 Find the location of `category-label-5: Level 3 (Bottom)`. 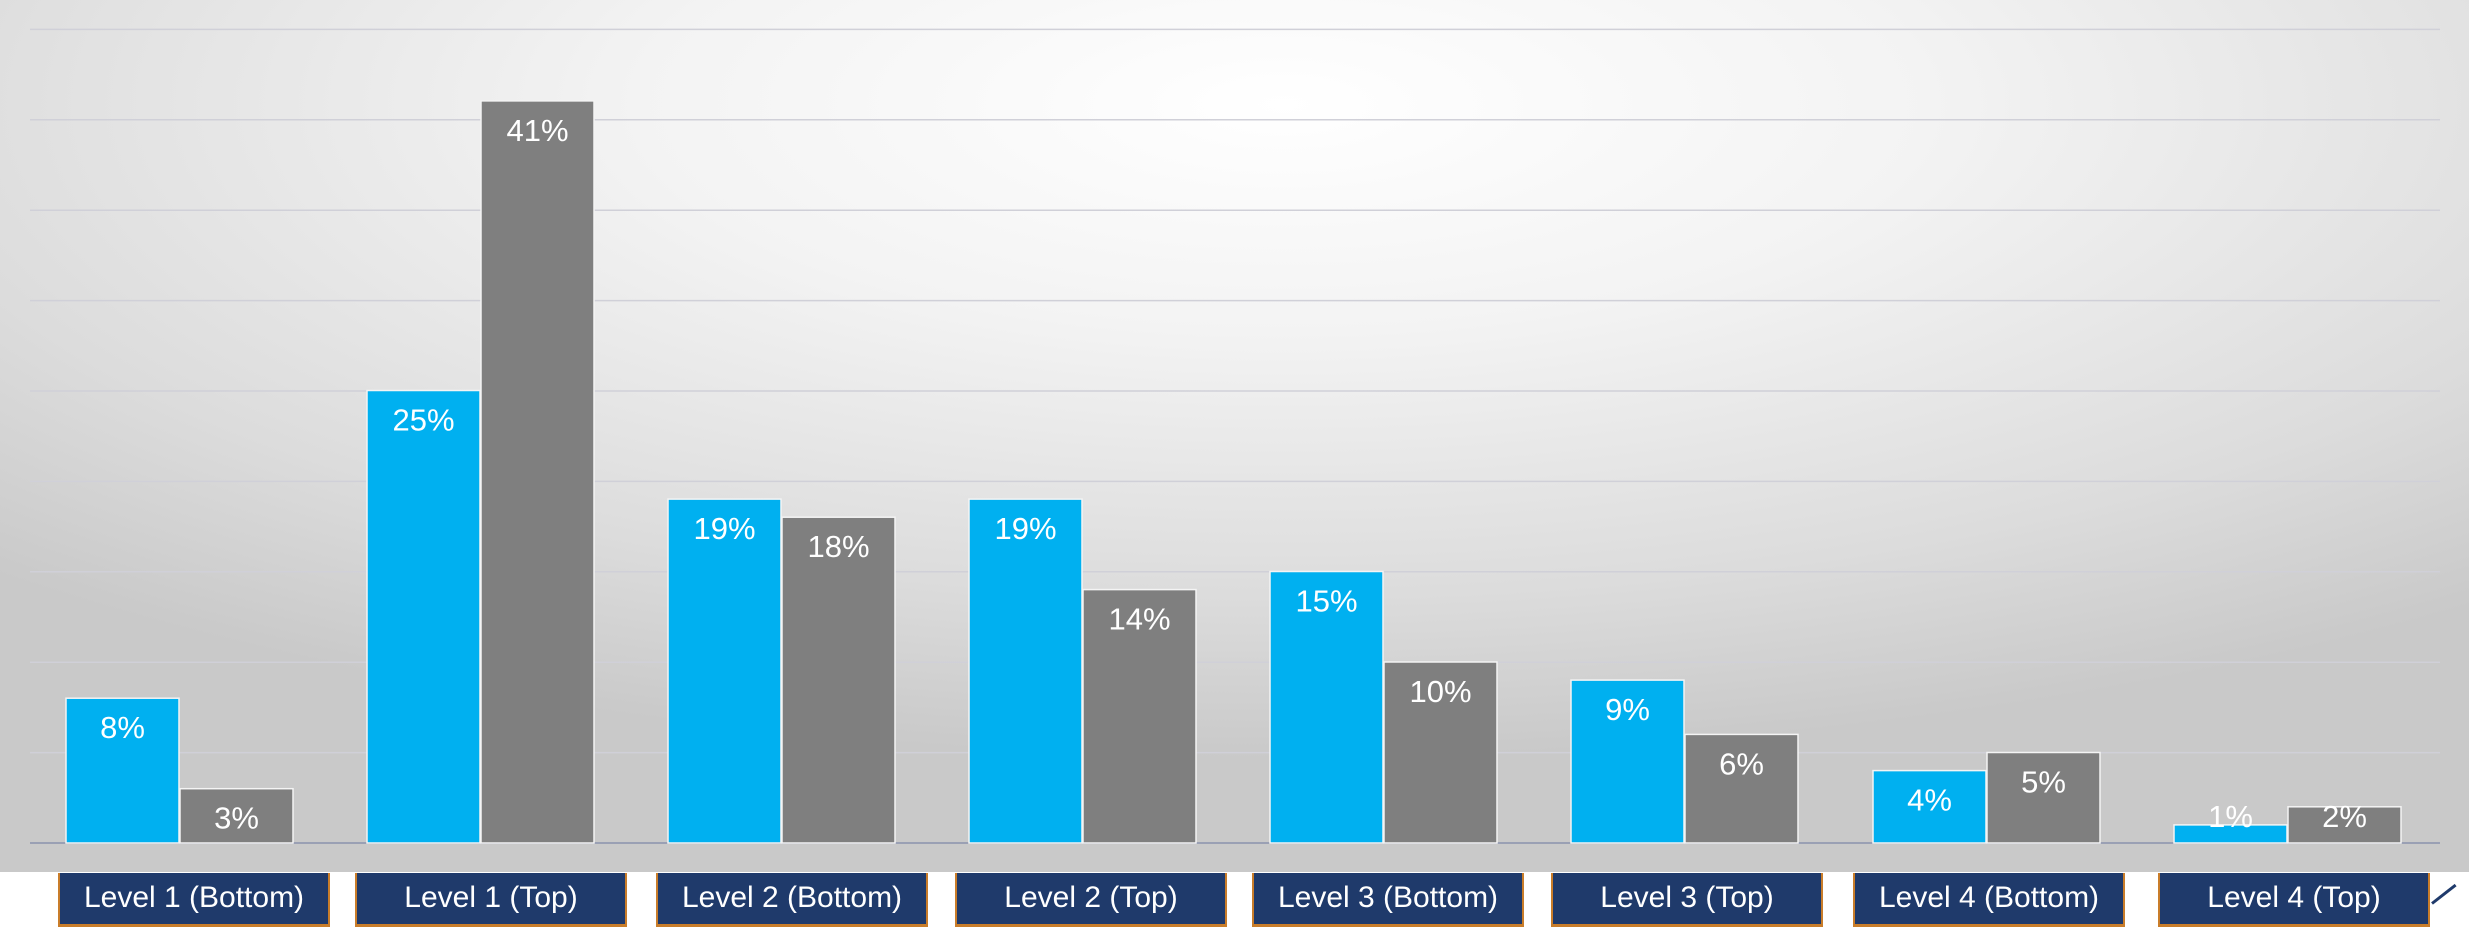

category-label-5: Level 3 (Bottom) is located at coordinates (1388, 900).